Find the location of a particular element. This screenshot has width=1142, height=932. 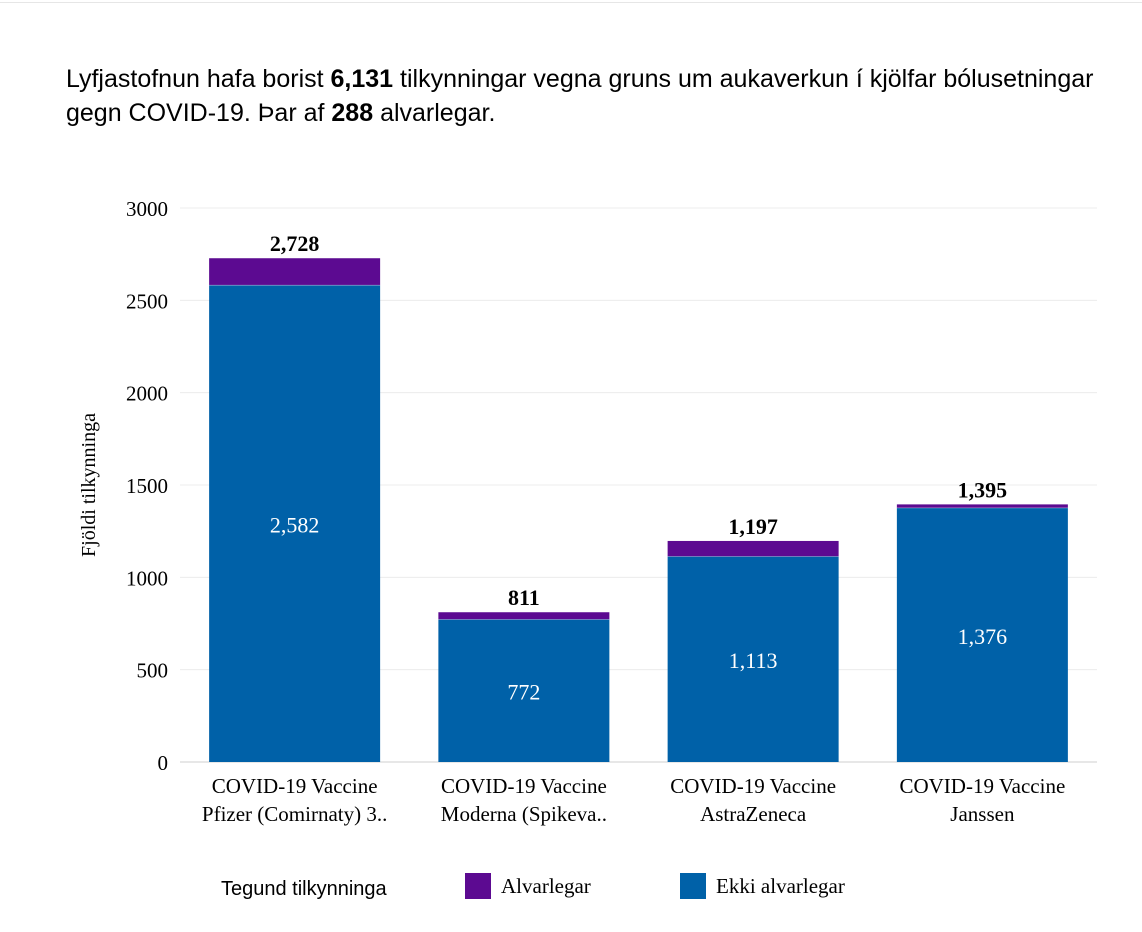

bar-value-label-3: 1,376 is located at coordinates (983, 636).